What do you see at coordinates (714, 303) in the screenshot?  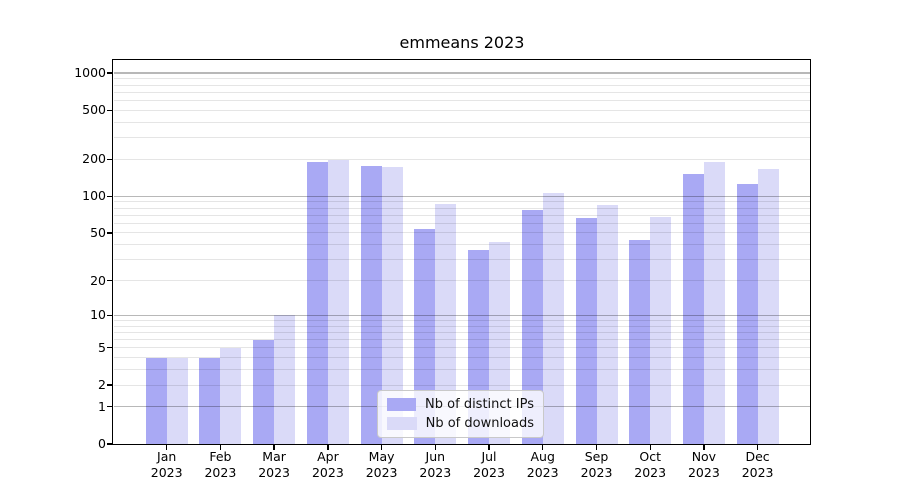 I see `bar-downloads-nov` at bounding box center [714, 303].